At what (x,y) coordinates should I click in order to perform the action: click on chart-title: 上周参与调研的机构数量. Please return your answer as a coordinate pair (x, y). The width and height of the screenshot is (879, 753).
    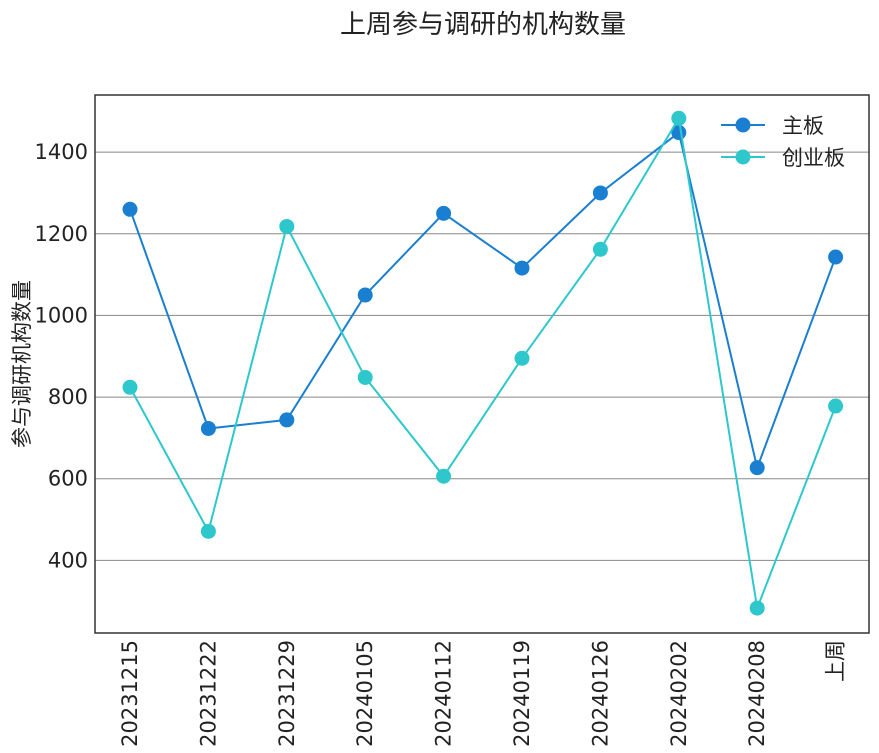
    Looking at the image, I should click on (483, 25).